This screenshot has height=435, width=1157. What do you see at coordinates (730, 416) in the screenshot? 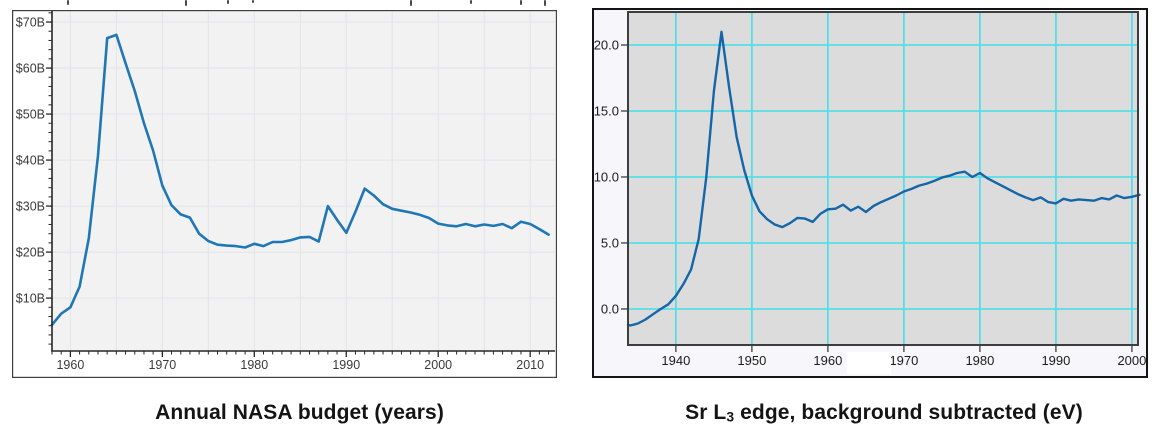
I see `sr-caption-sub: 3` at bounding box center [730, 416].